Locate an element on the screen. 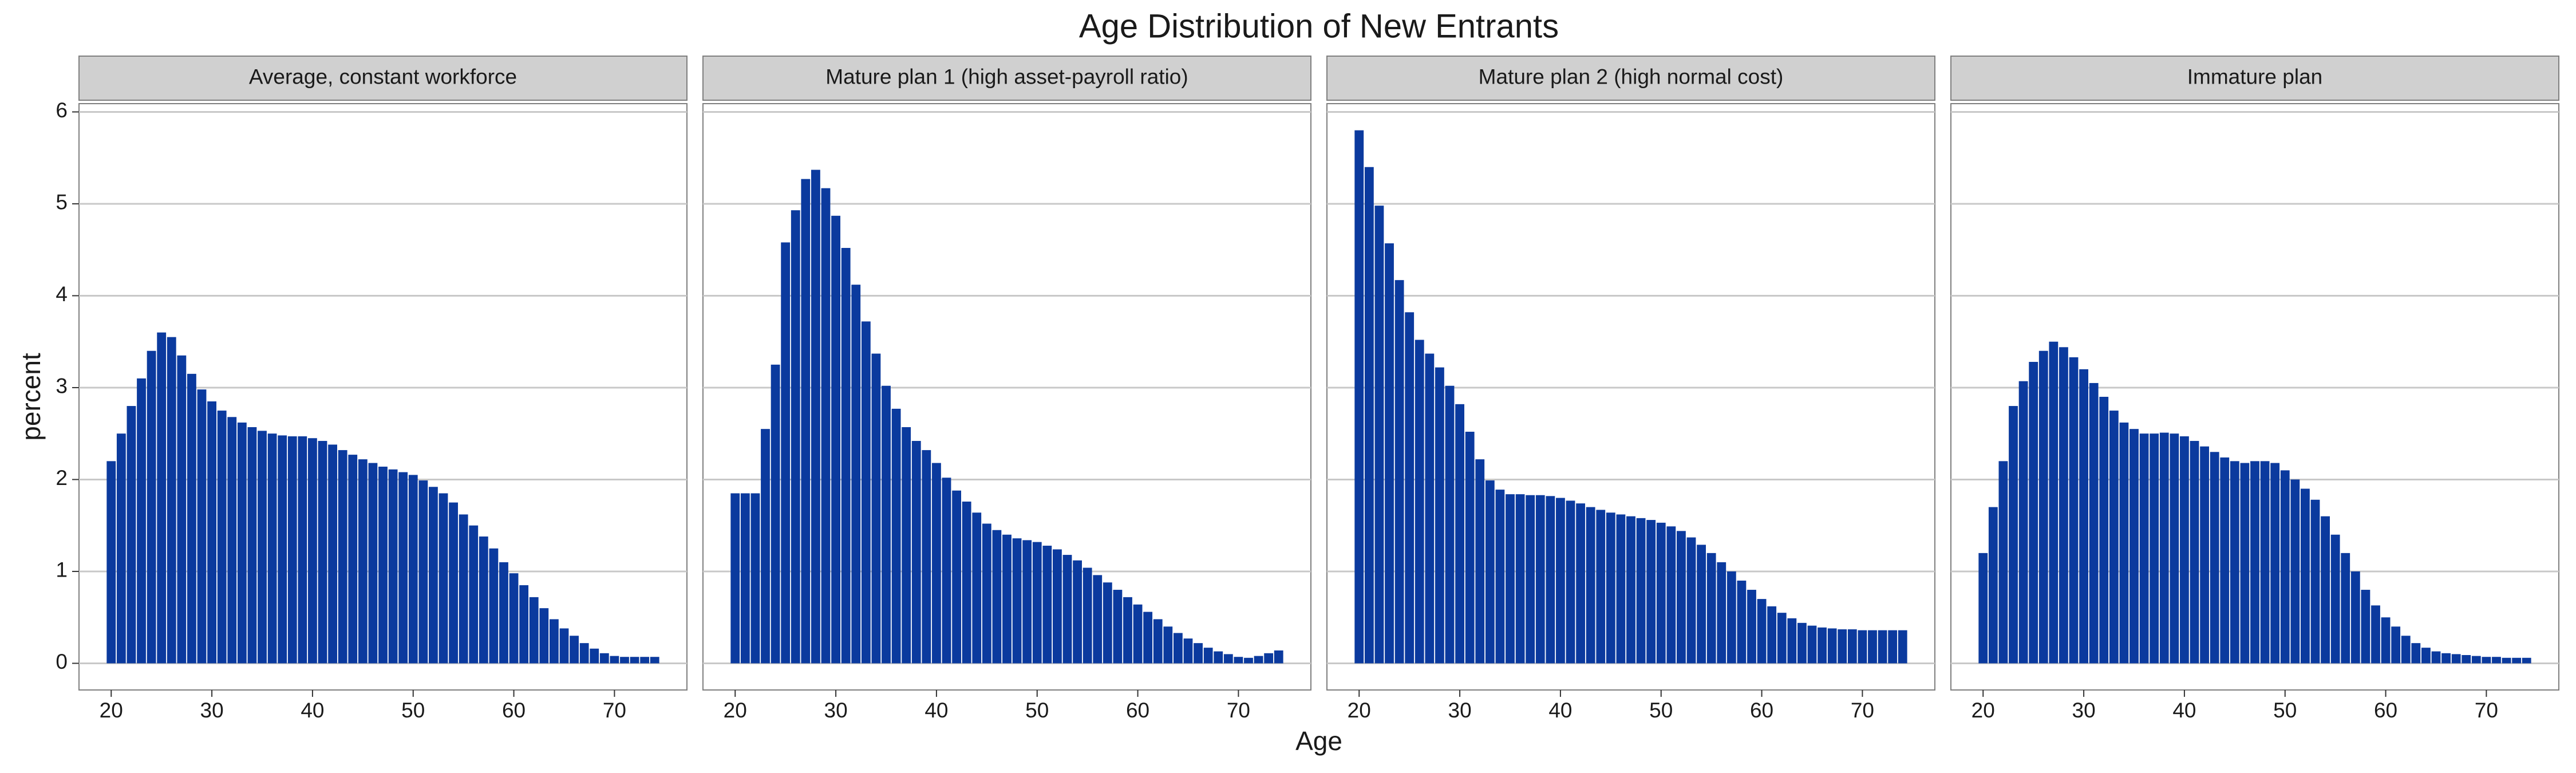 The image size is (2576, 773). y-tick-label: 5 is located at coordinates (62, 202).